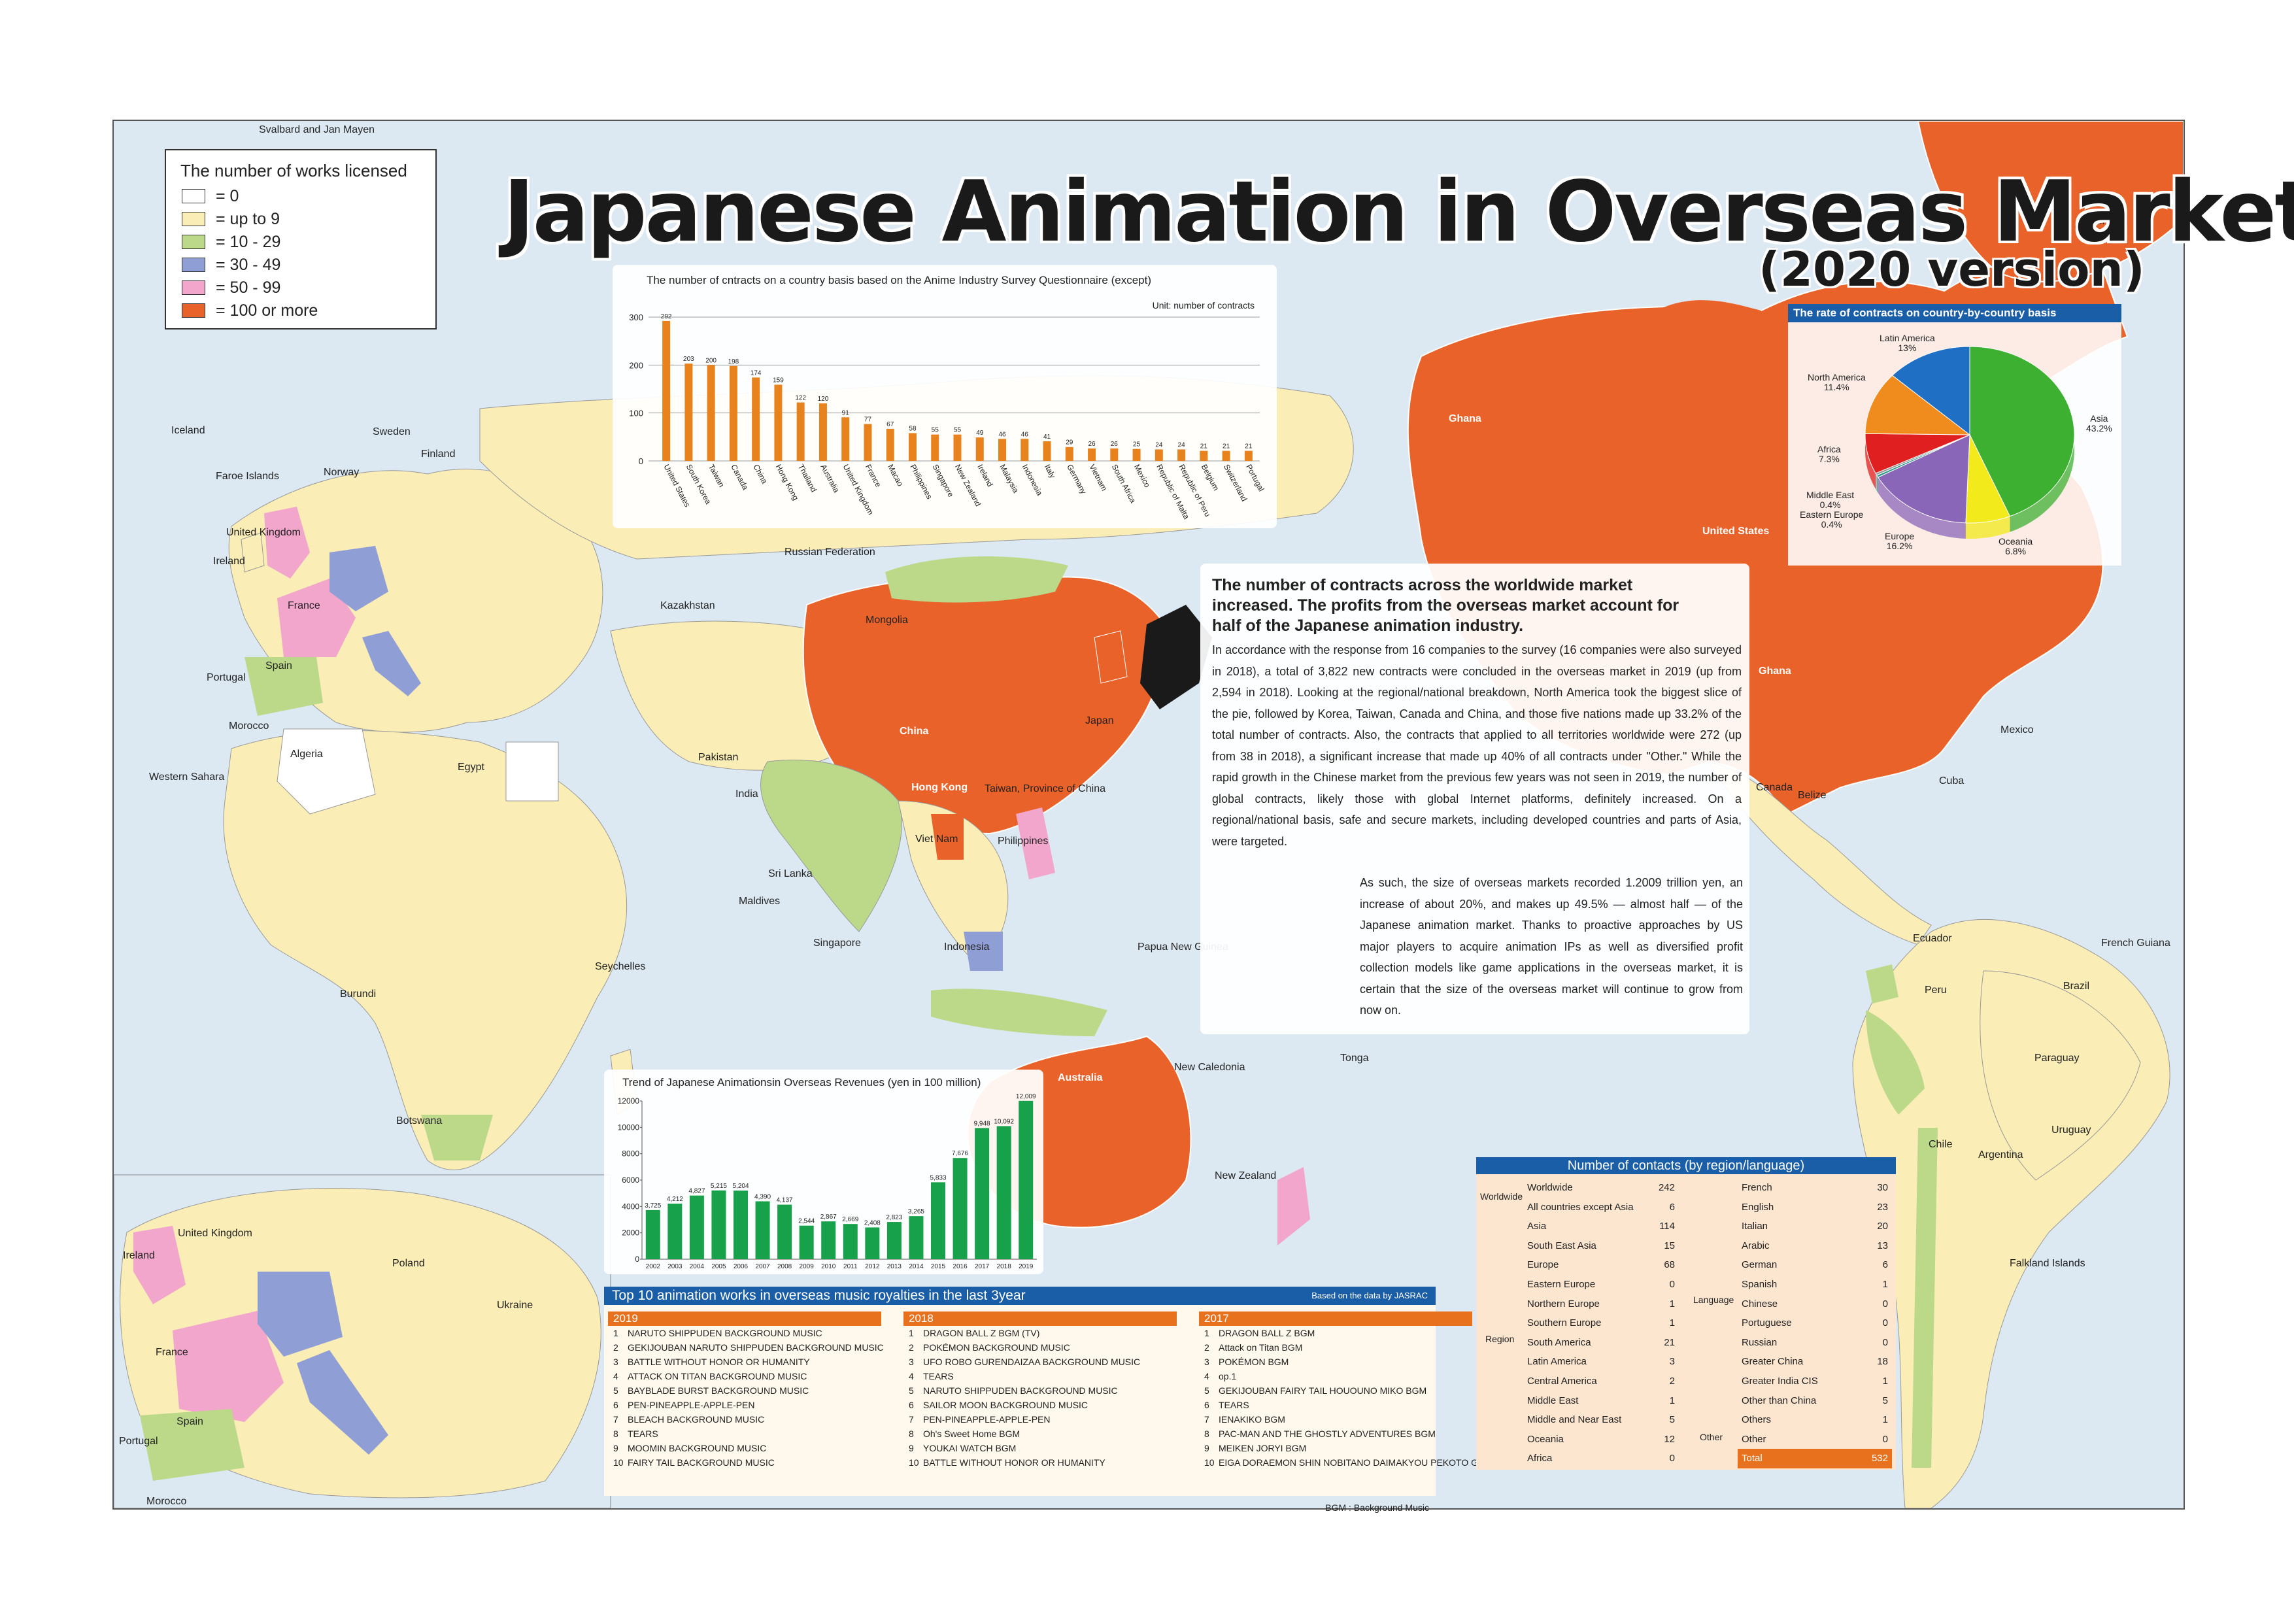 The width and height of the screenshot is (2294, 1624). What do you see at coordinates (1736, 531) in the screenshot?
I see `label-canada: United States` at bounding box center [1736, 531].